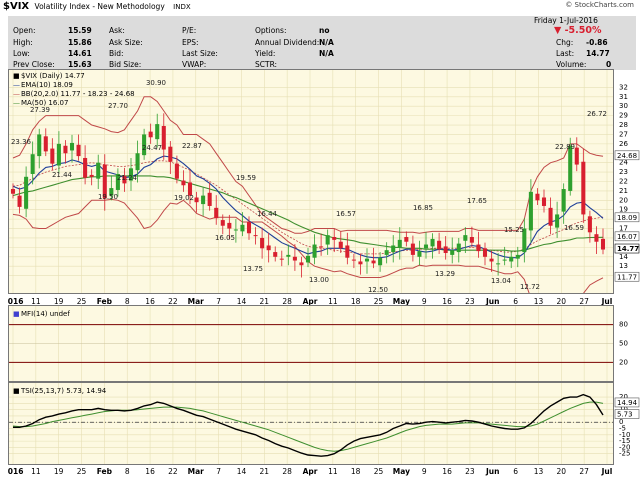 The width and height of the screenshot is (640, 477). Describe the element at coordinates (62, 175) in the screenshot. I see `price-annotation: 21.44` at that location.